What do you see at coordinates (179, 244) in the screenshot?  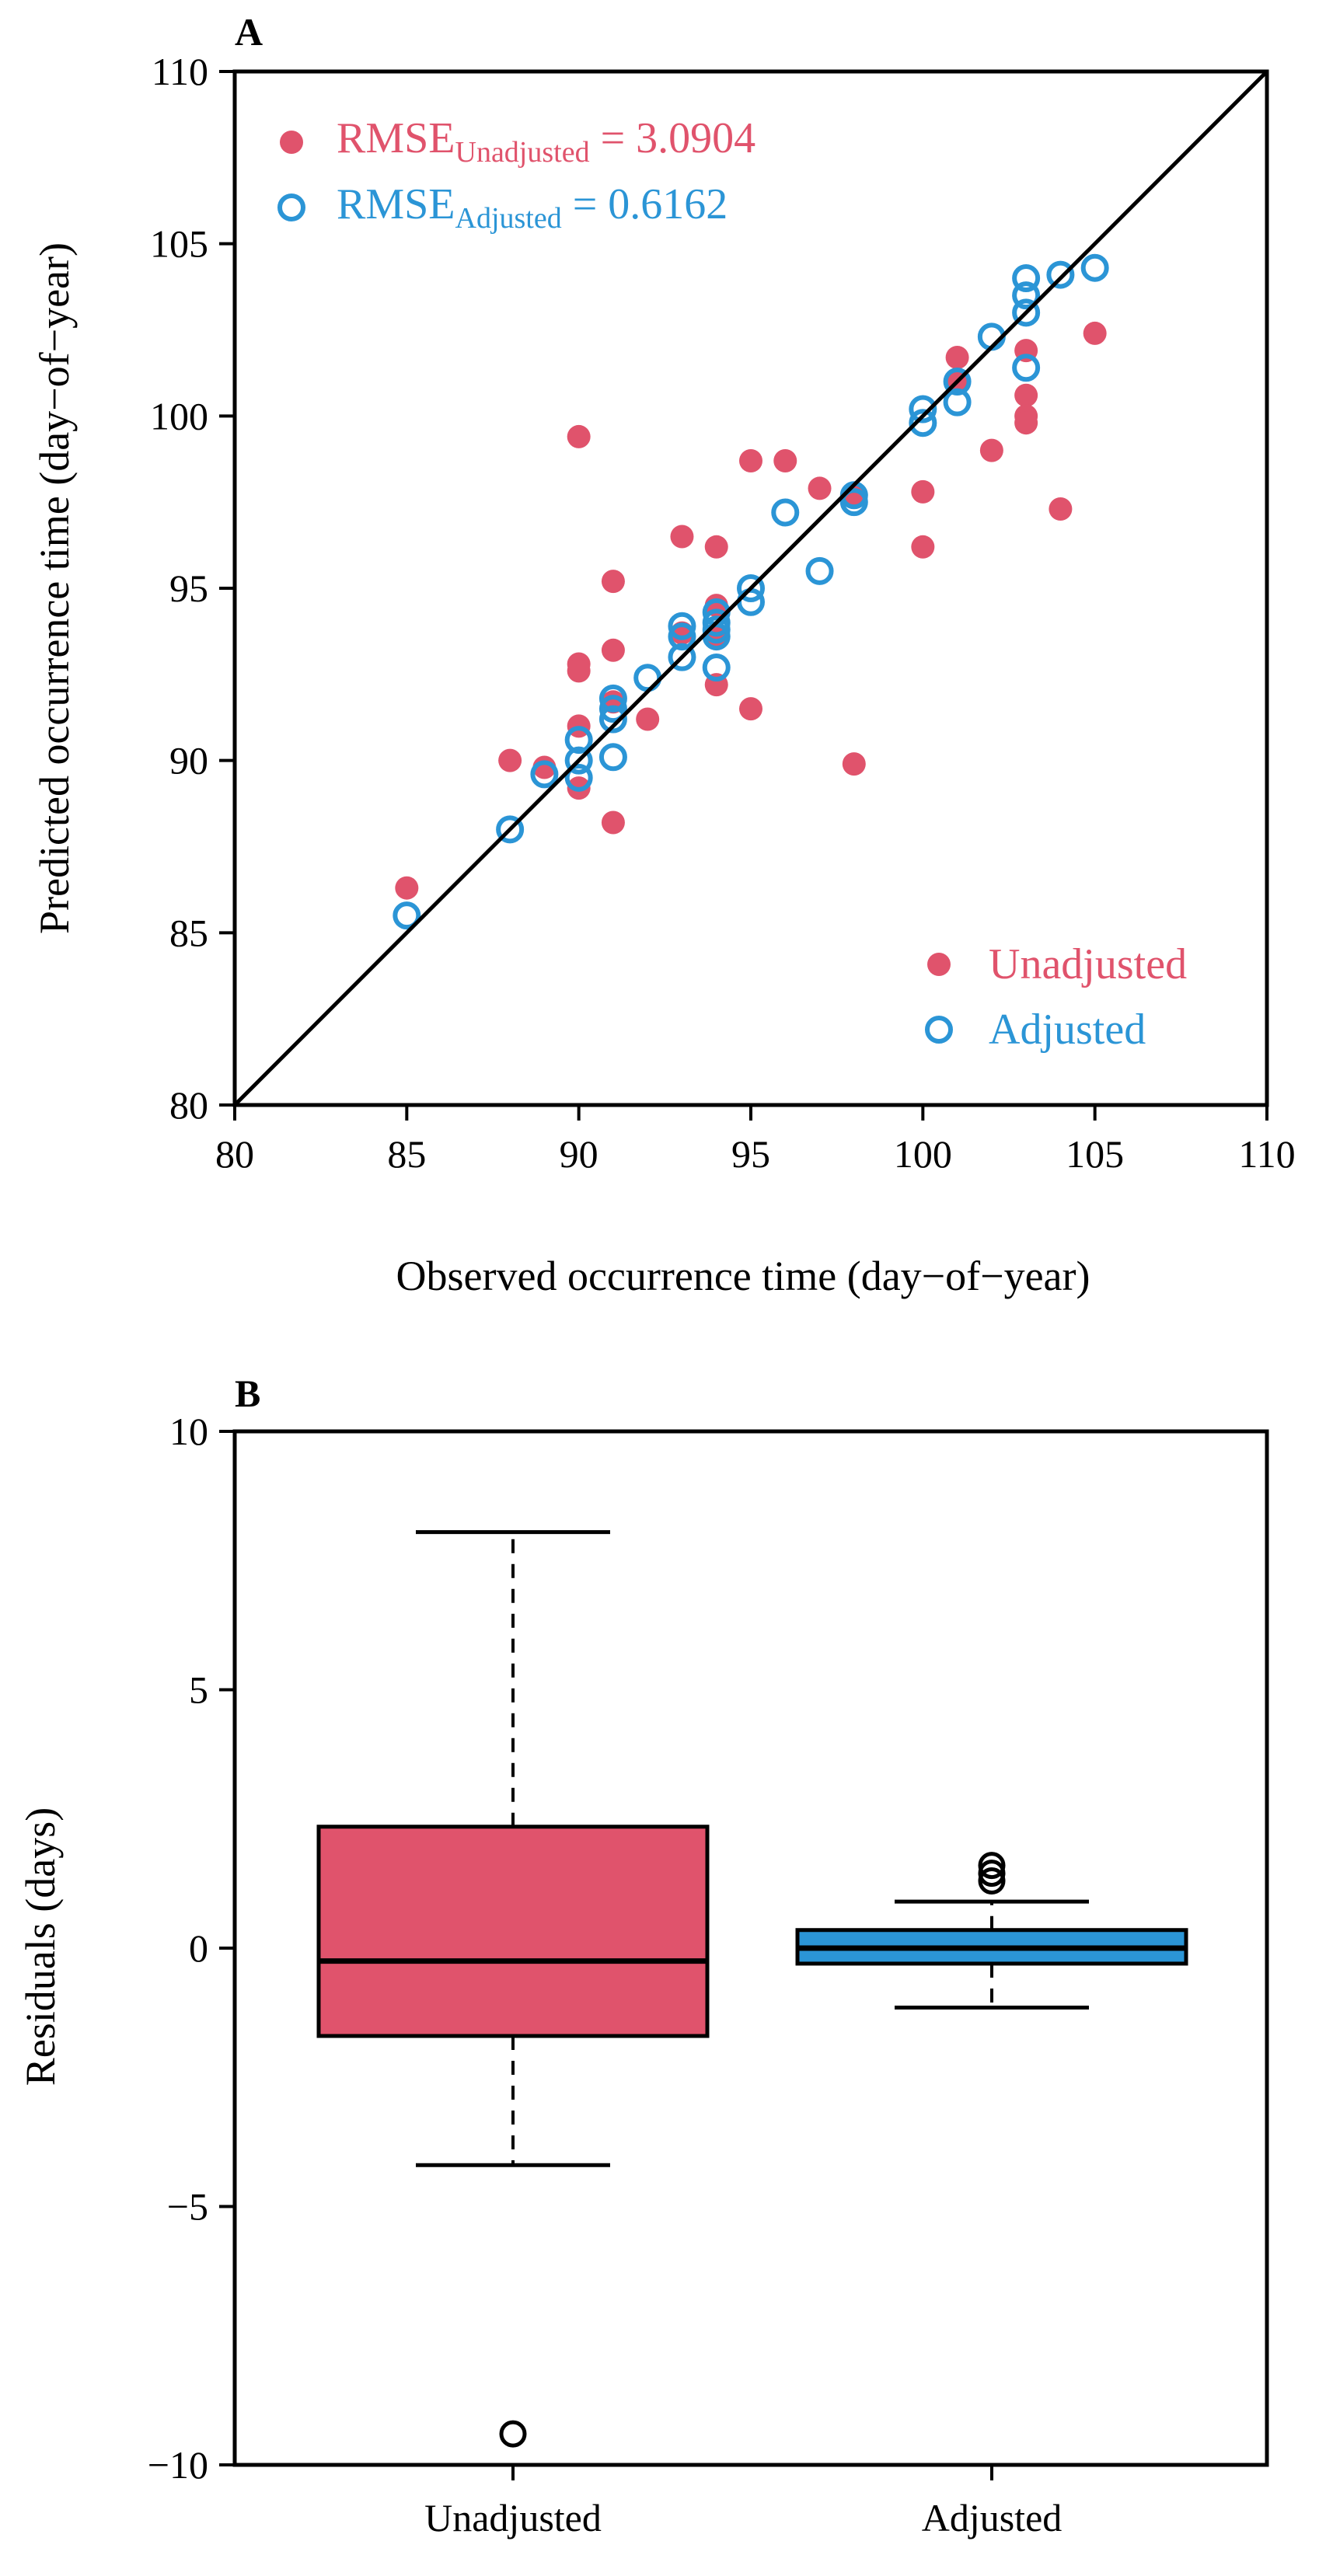 I see `y-tick-label: 105` at bounding box center [179, 244].